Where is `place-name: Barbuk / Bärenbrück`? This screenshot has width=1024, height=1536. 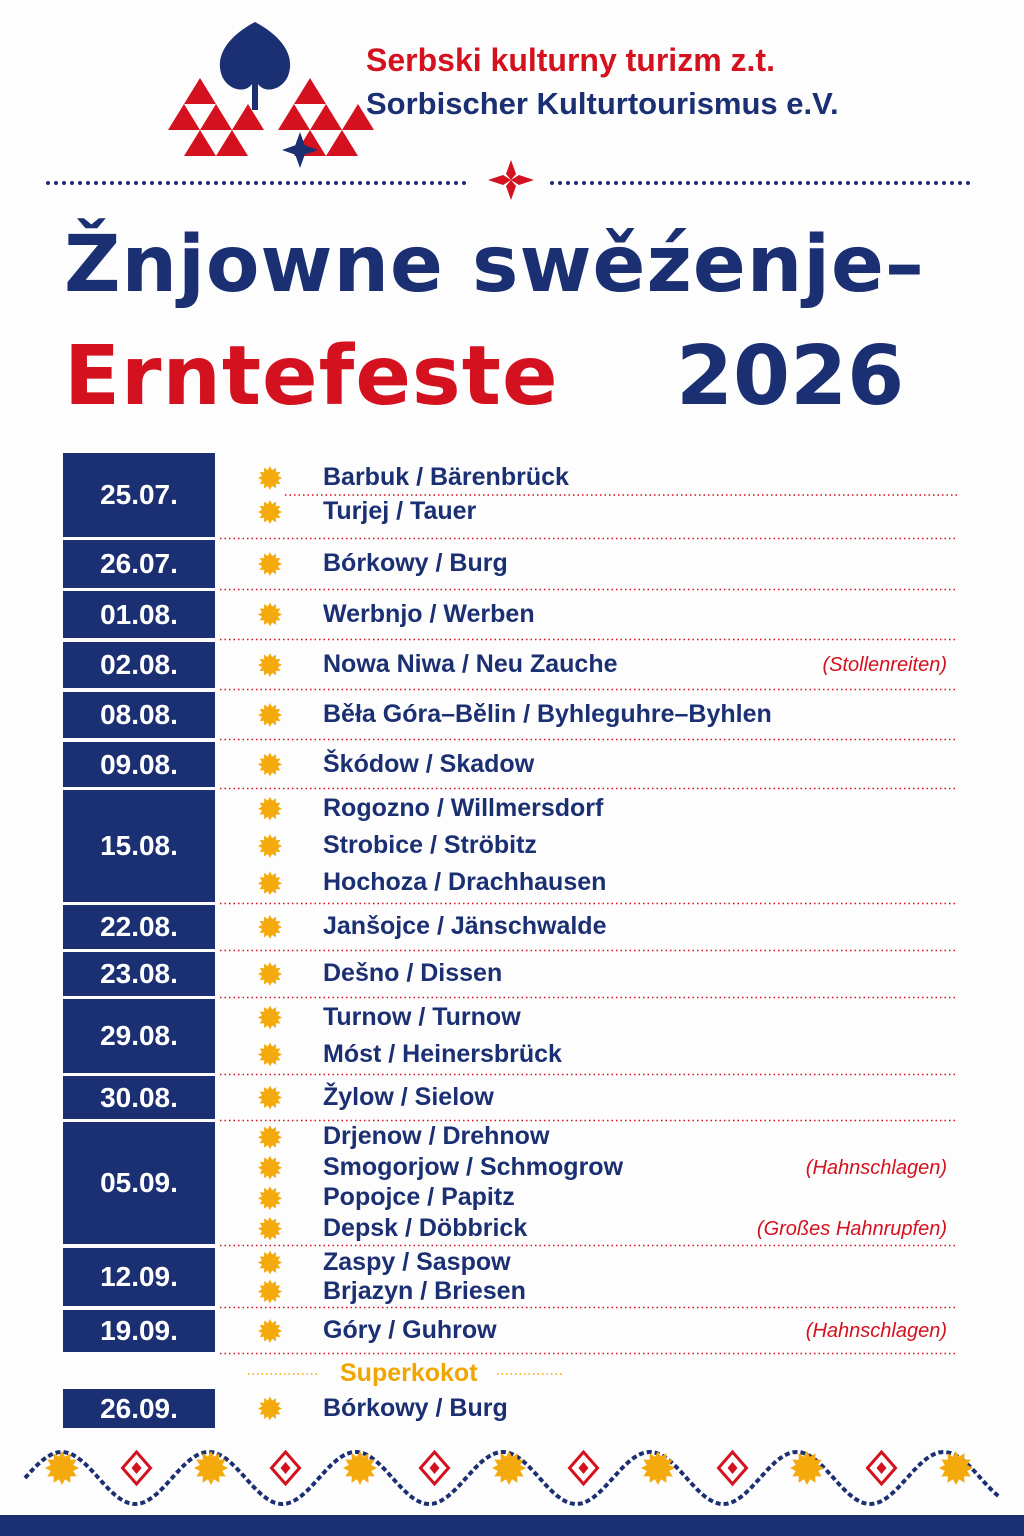
place-name: Barbuk / Bärenbrück is located at coordinates (446, 477).